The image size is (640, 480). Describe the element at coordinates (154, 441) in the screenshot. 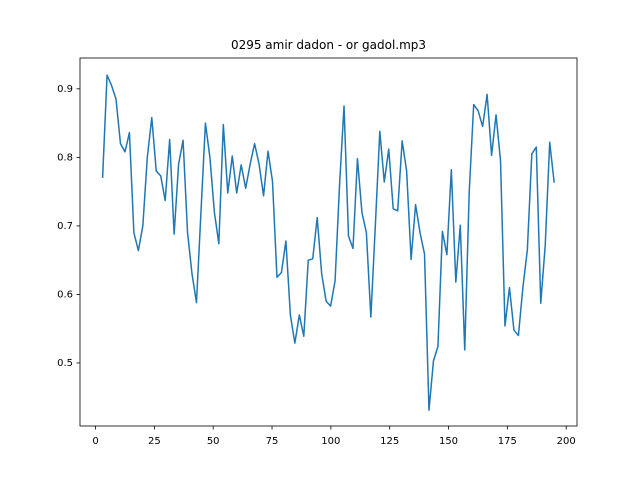

I see `x-tick-label: 25` at that location.